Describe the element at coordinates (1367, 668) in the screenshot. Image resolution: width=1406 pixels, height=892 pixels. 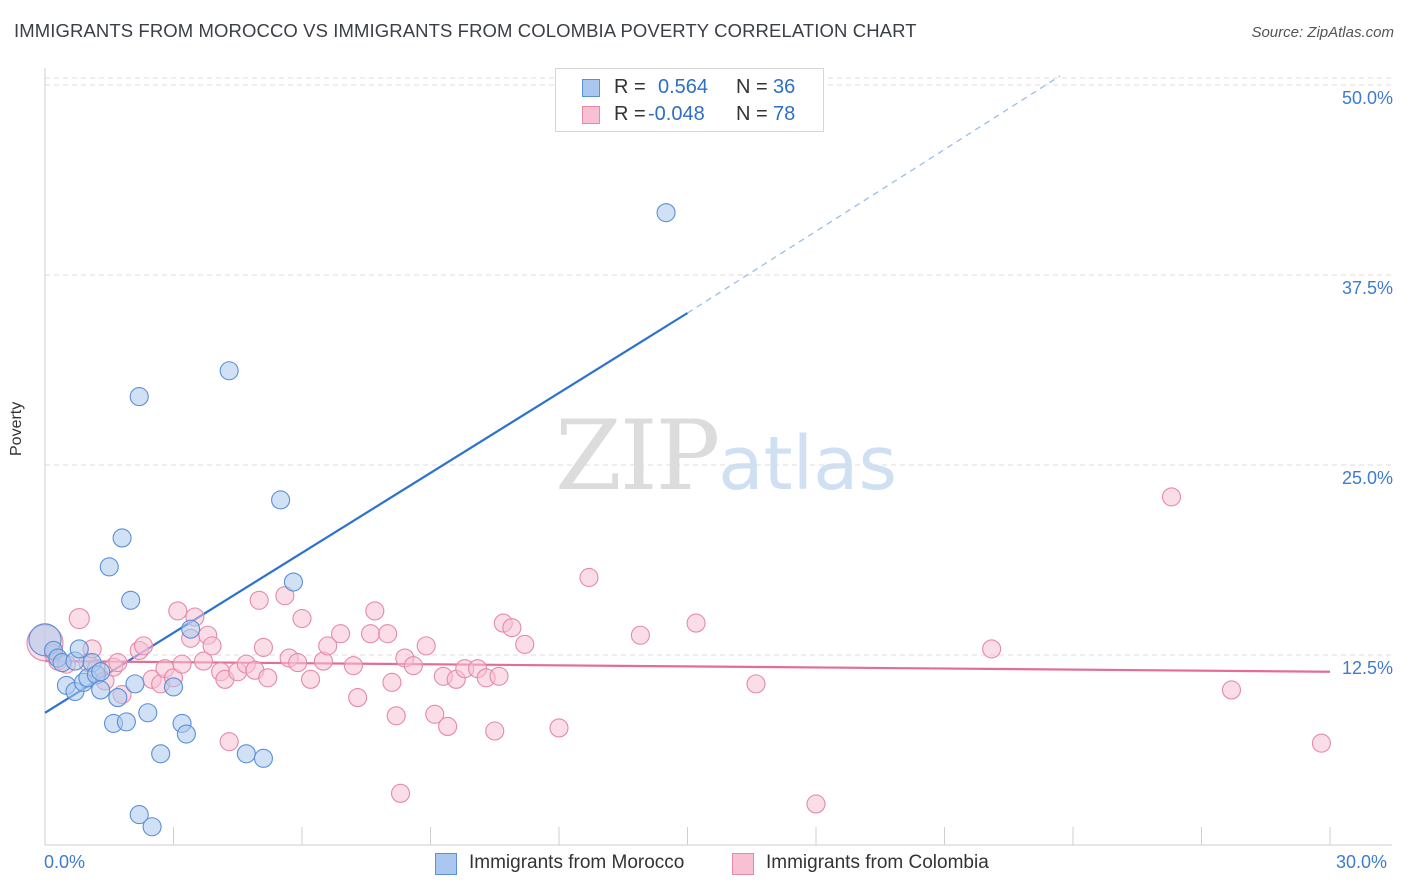
I see `y-tick-label: 12.5%` at that location.